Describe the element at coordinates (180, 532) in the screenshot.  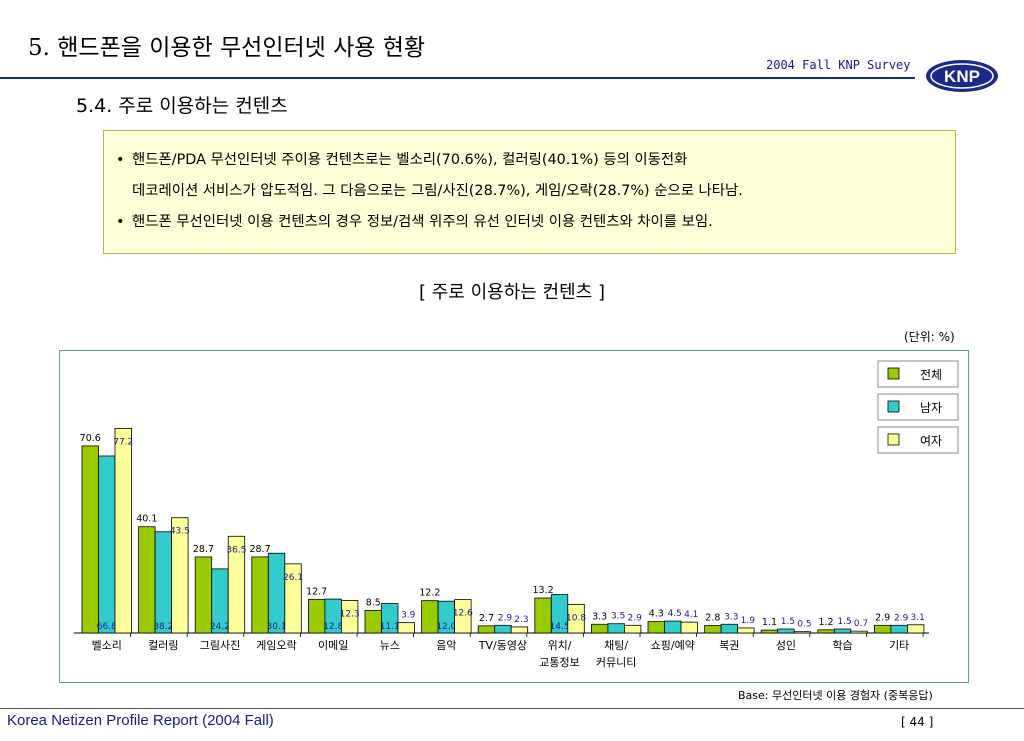
I see `data-label: 43.5` at that location.